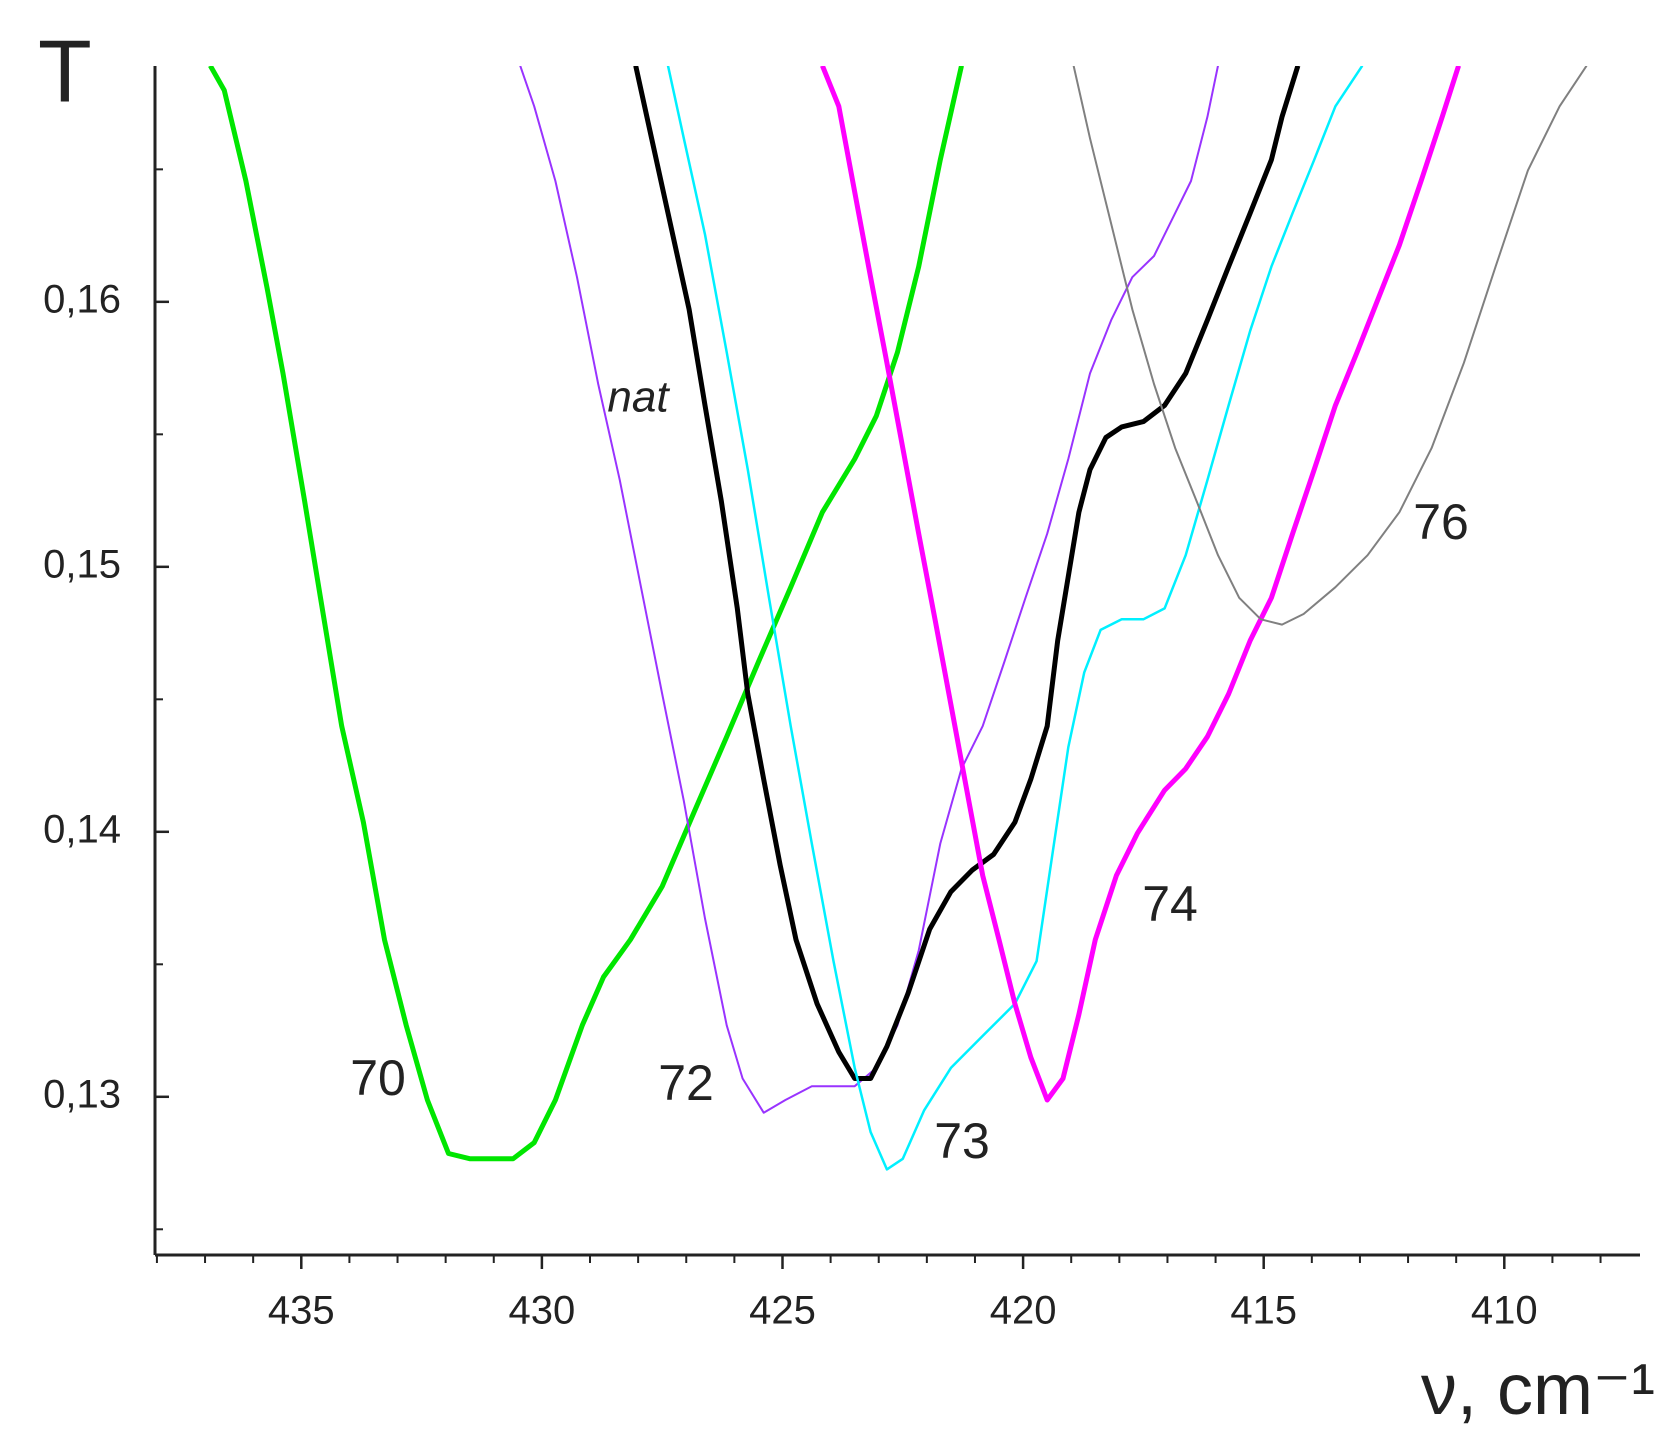 Image resolution: width=1675 pixels, height=1438 pixels. Describe the element at coordinates (638, 397) in the screenshot. I see `series-label: nat` at that location.